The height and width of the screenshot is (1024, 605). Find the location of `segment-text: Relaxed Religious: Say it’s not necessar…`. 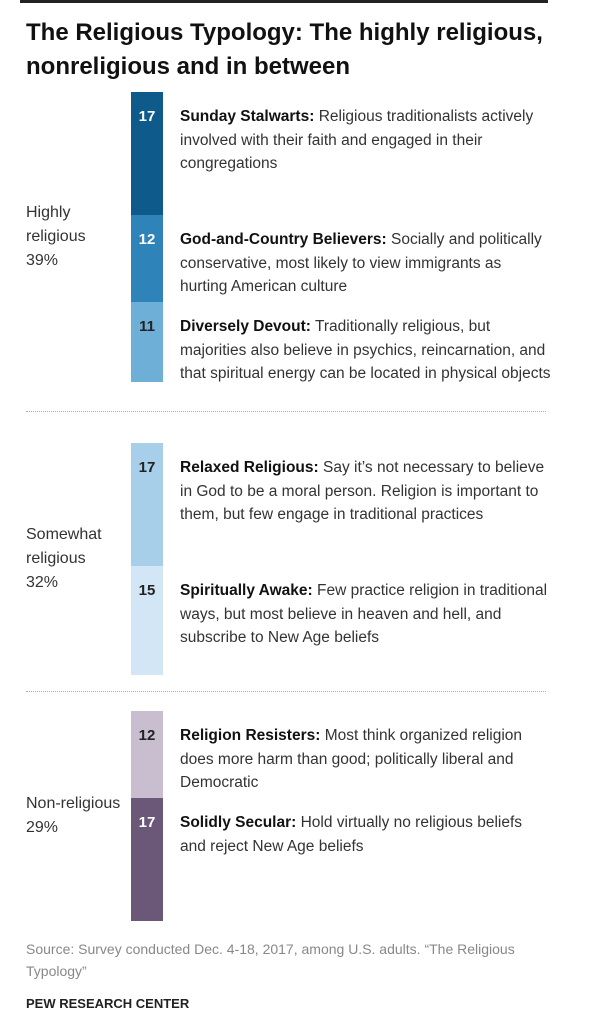

segment-text: Relaxed Religious: Say it’s not necessar… is located at coordinates (366, 491).